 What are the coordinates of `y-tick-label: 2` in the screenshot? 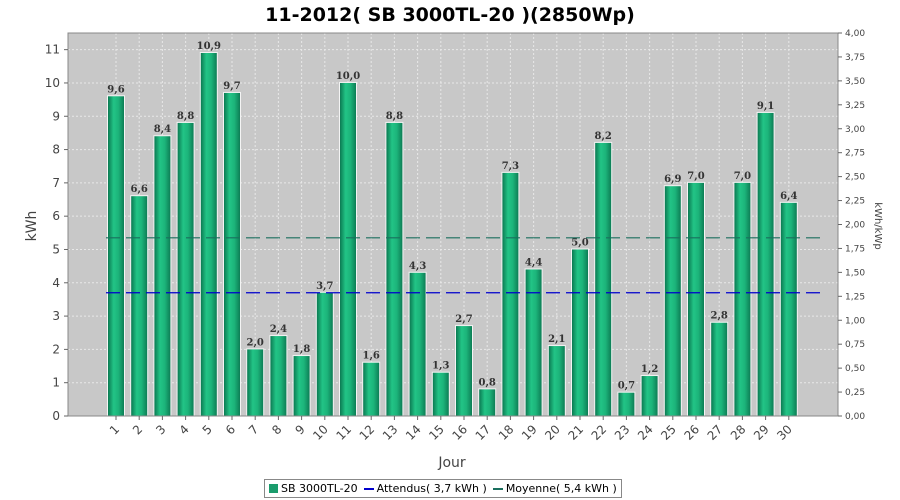 It's located at (56, 349).